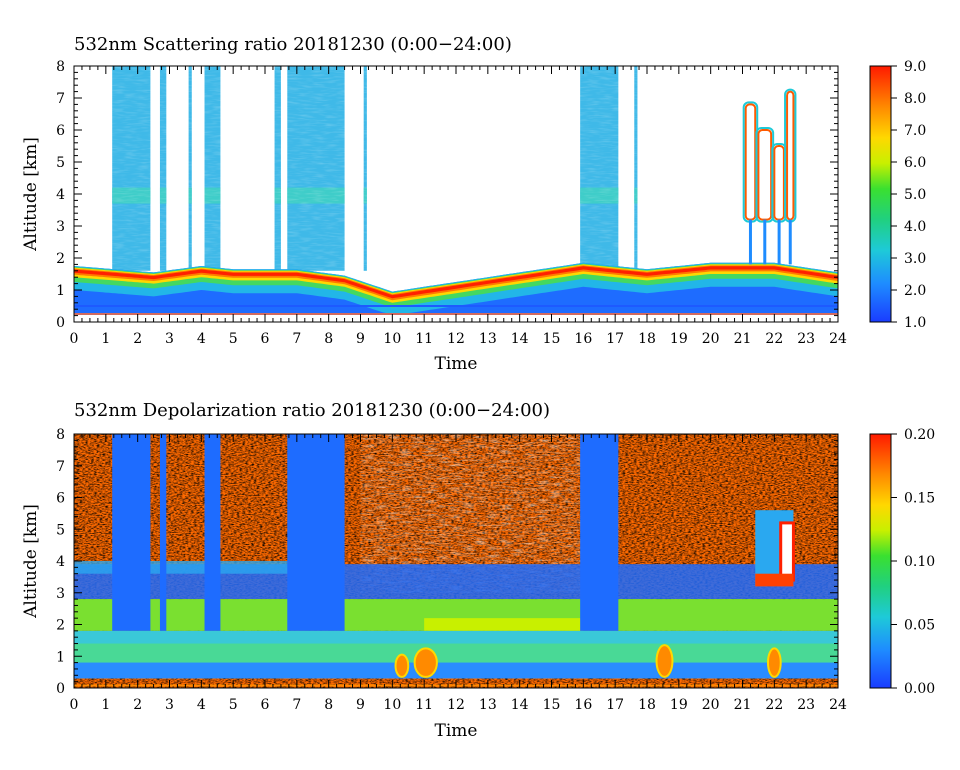  Describe the element at coordinates (60, 131) in the screenshot. I see `y-tick-label: 6` at that location.